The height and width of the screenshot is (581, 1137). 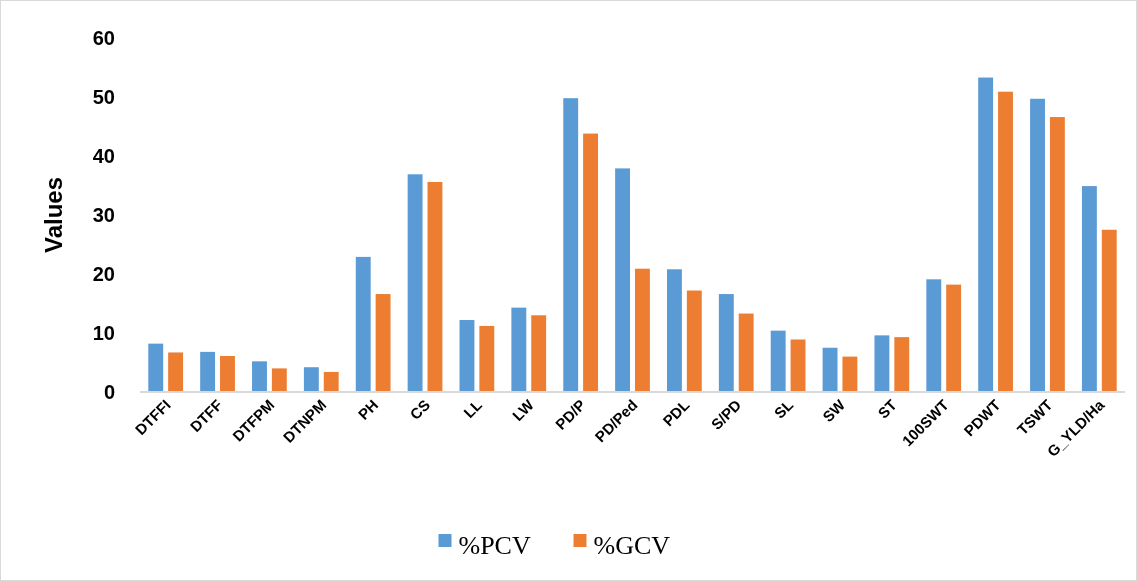 I want to click on y-tick-label: 60, so click(x=103, y=38).